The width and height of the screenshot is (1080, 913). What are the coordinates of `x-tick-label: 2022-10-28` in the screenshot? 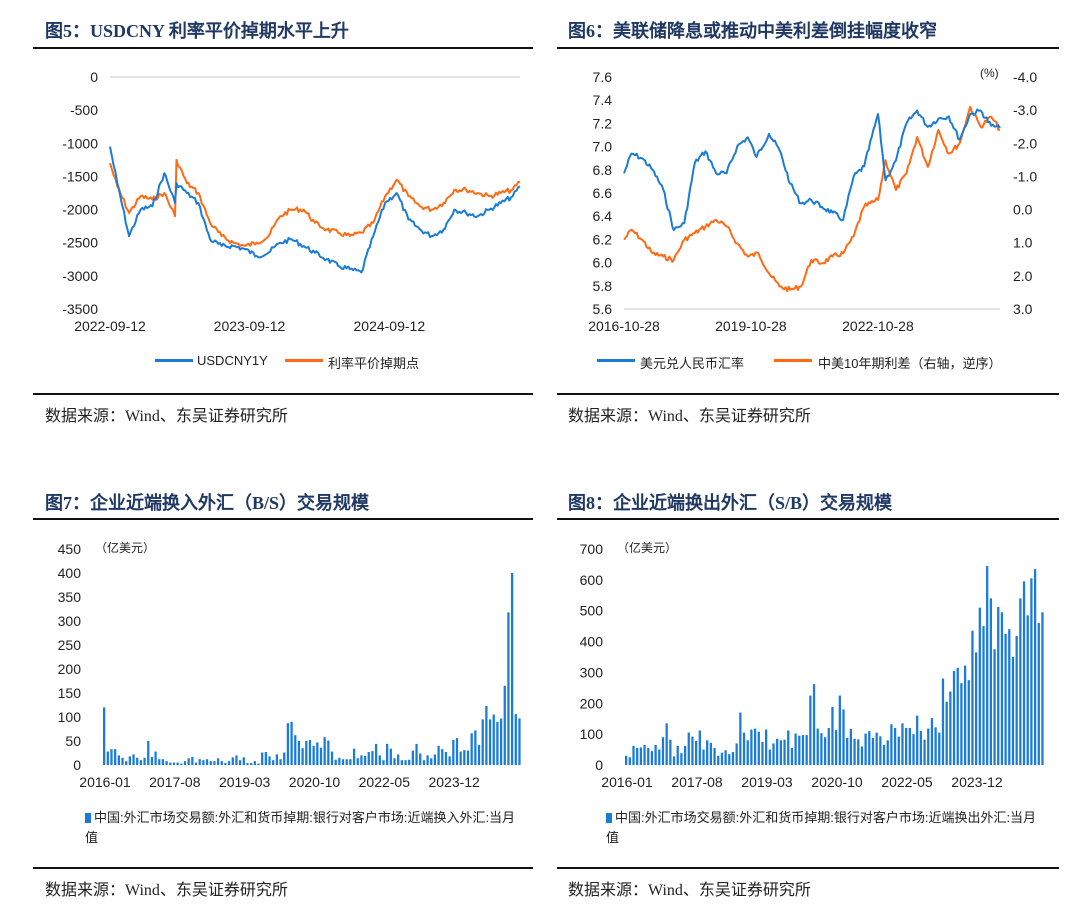 It's located at (878, 326).